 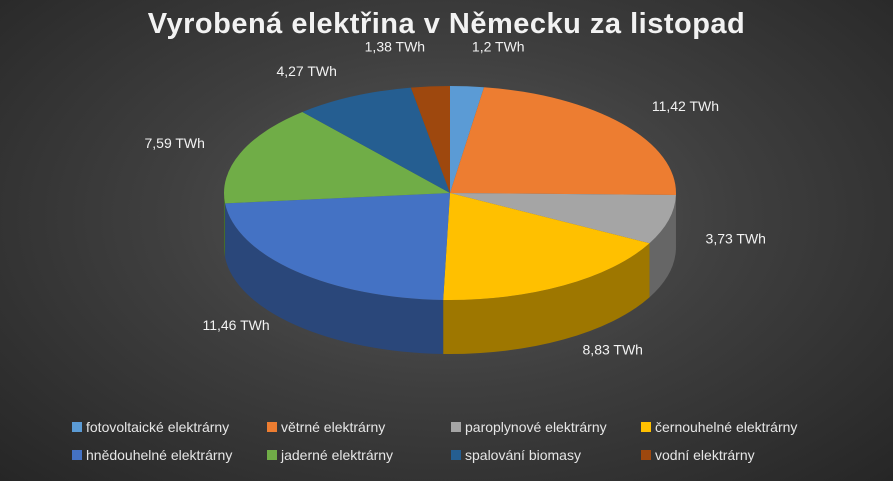 I want to click on data-label-4: 11,46 TWh, so click(x=235, y=325).